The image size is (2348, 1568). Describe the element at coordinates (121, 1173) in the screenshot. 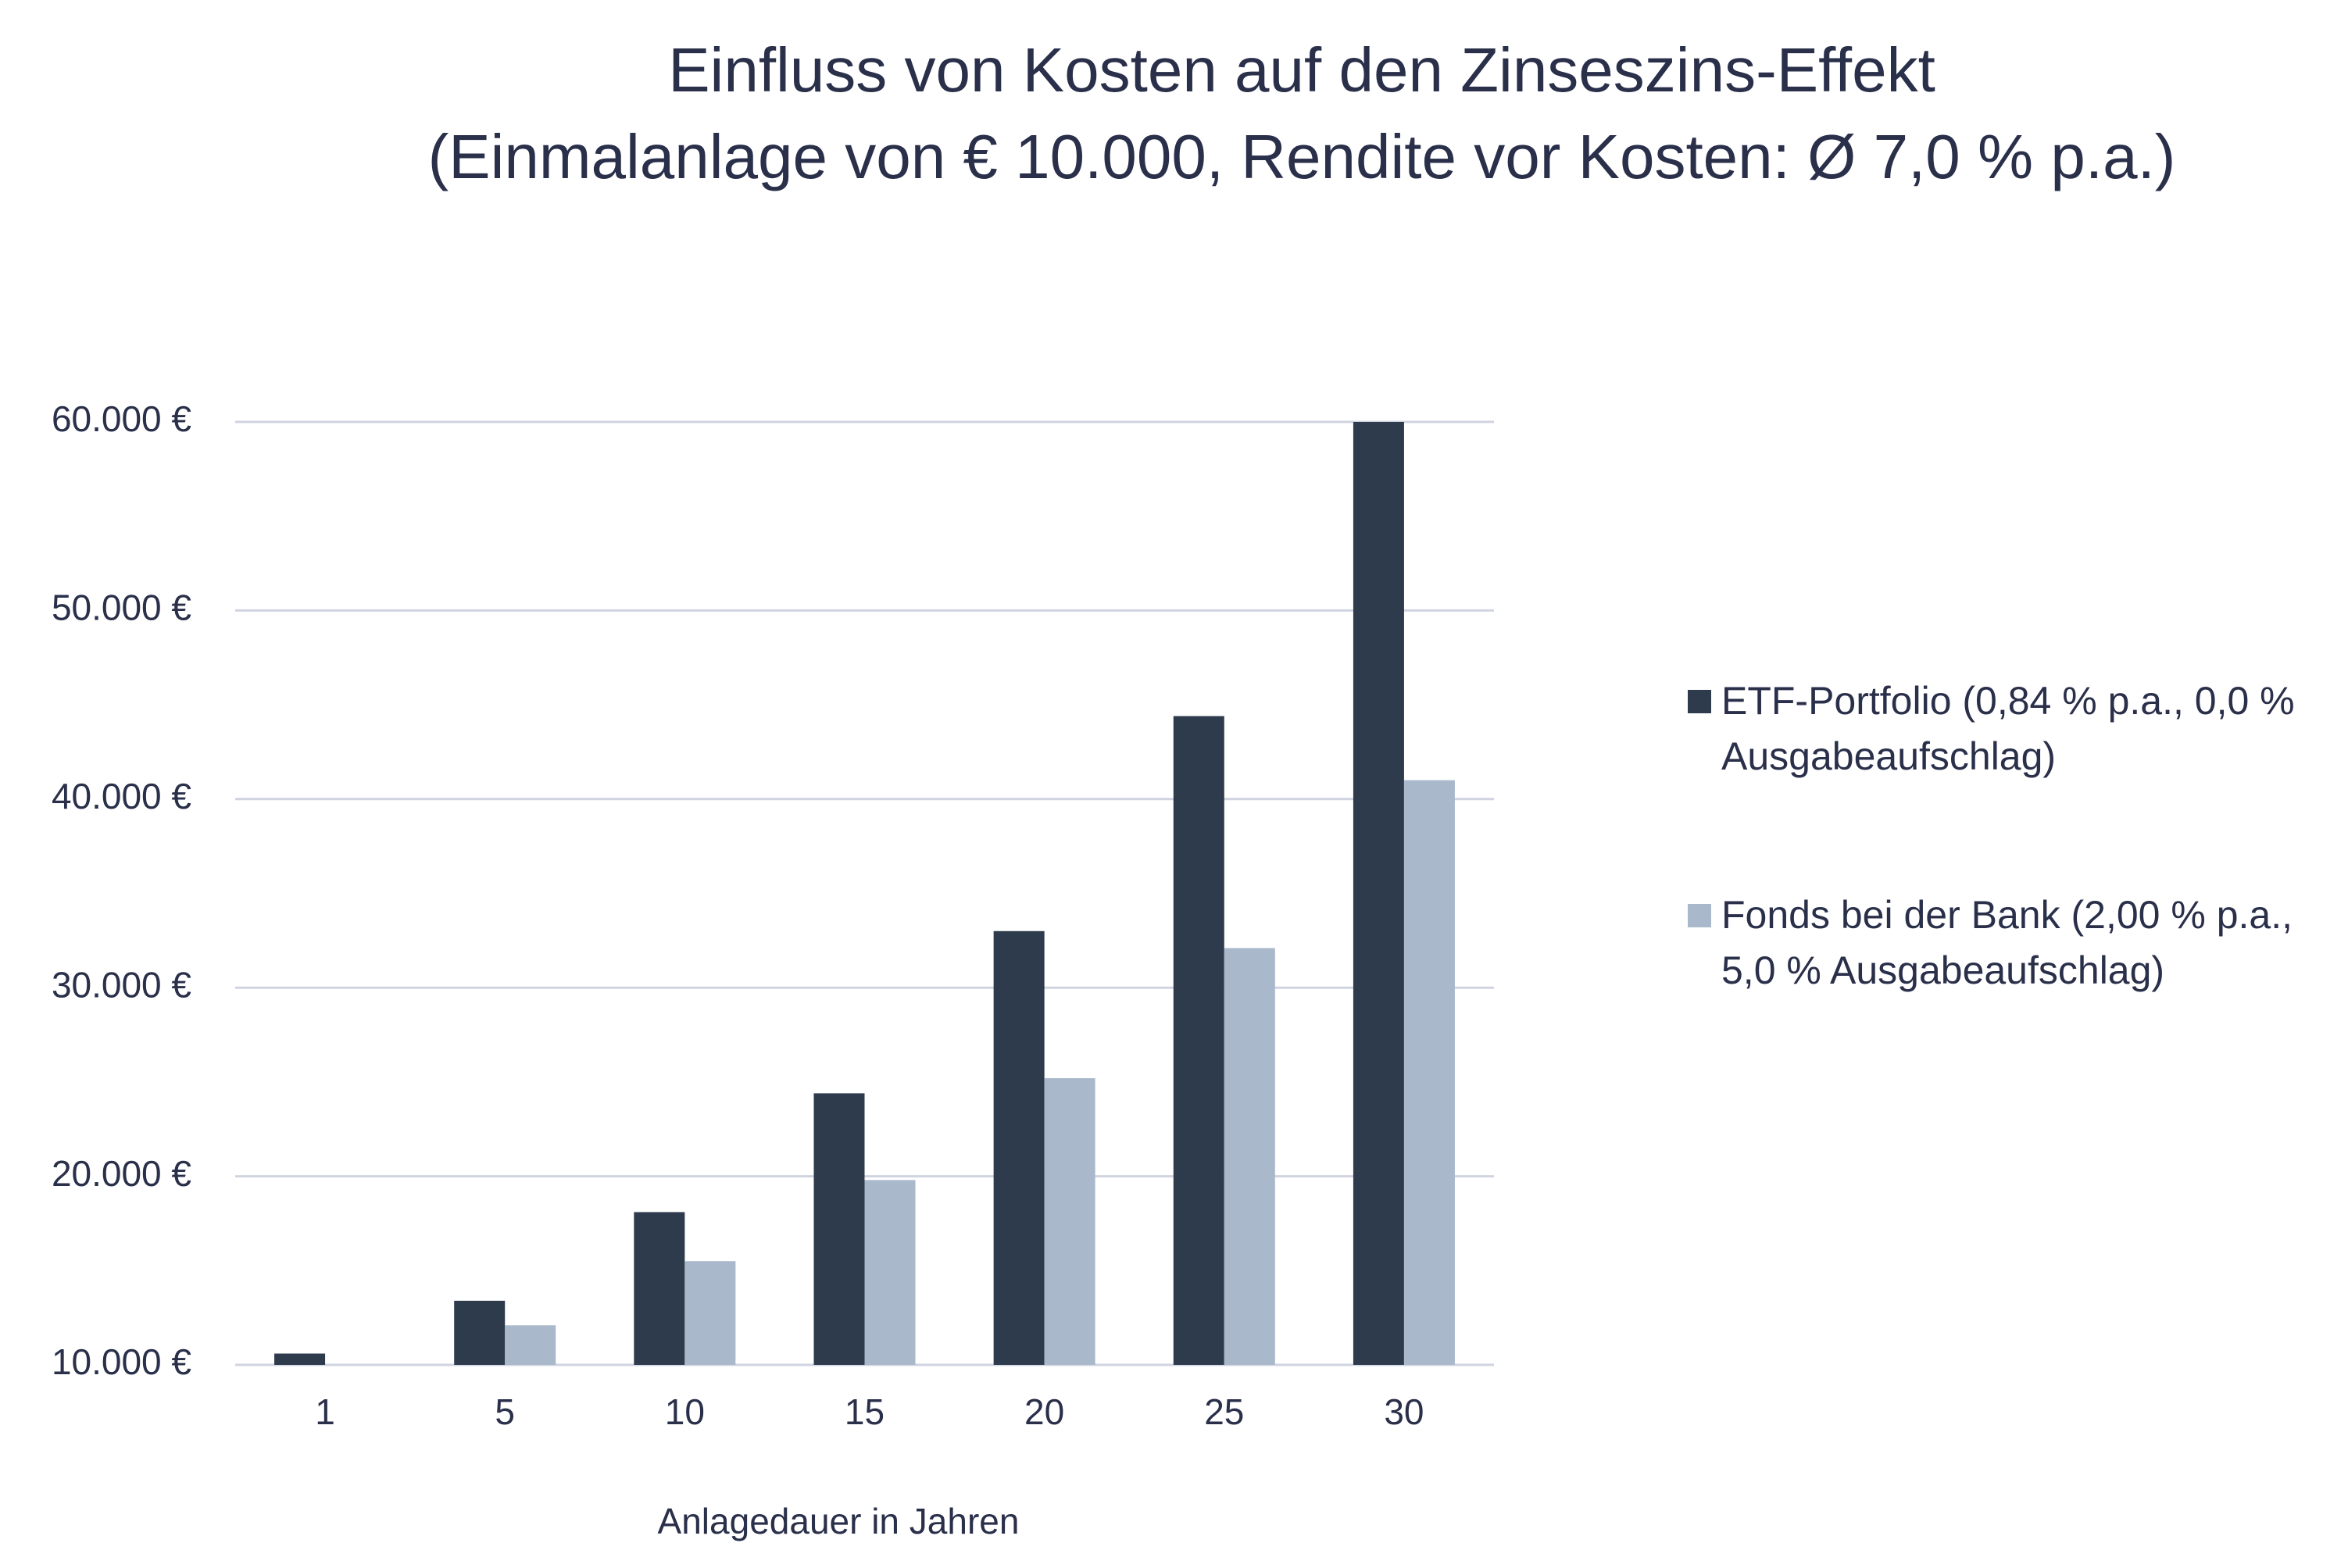

I see `y-tick-label: 20.000 €` at that location.